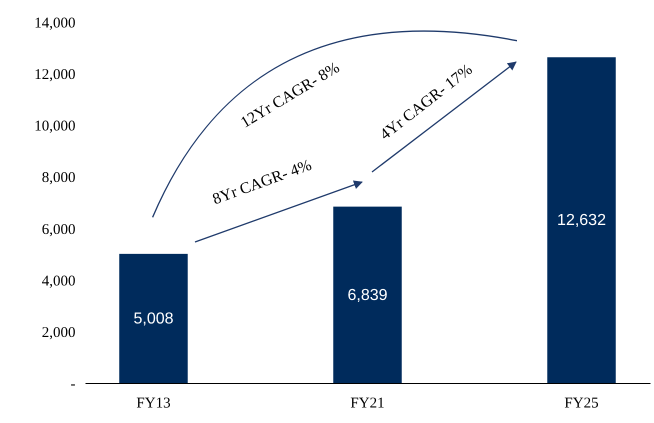  Describe the element at coordinates (59, 332) in the screenshot. I see `y-tick-label: 2,000` at that location.